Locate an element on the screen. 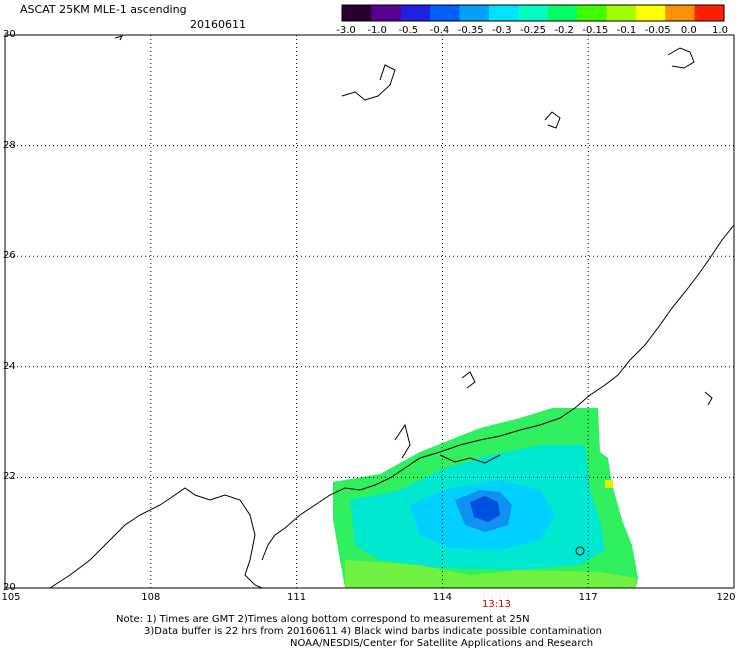 The image size is (740, 650). colorbar-label: -0.3 is located at coordinates (502, 30).